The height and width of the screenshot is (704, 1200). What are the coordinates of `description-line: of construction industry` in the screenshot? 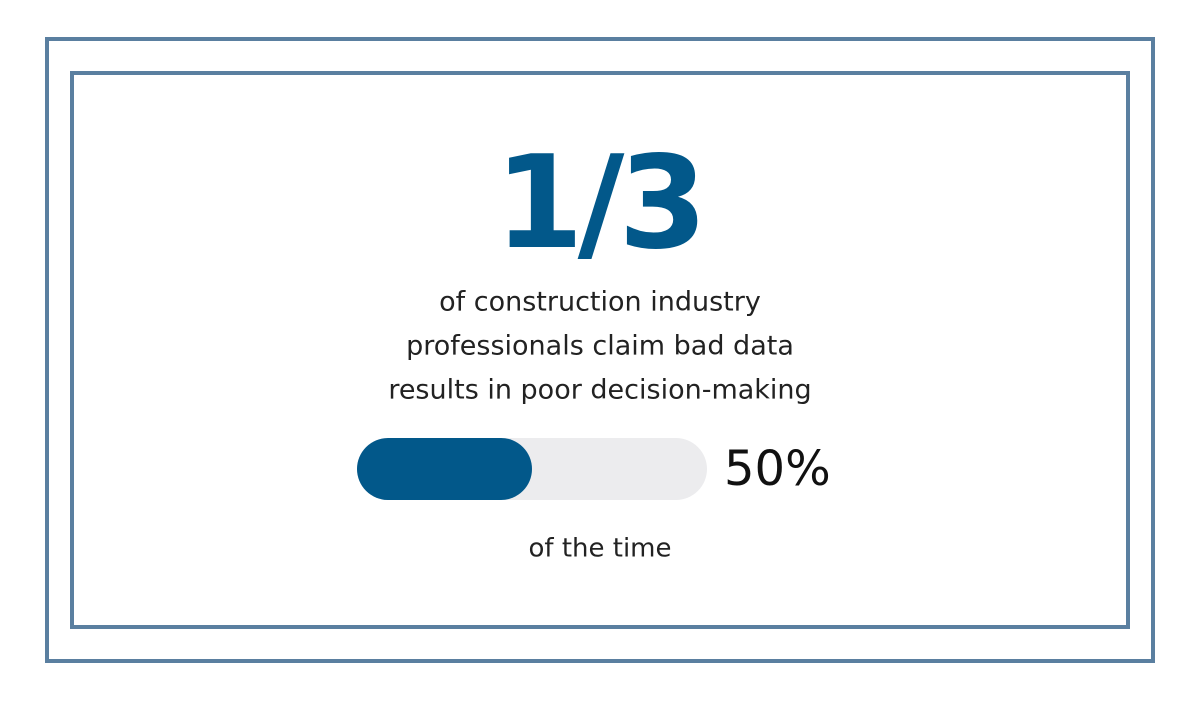 It's located at (600, 302).